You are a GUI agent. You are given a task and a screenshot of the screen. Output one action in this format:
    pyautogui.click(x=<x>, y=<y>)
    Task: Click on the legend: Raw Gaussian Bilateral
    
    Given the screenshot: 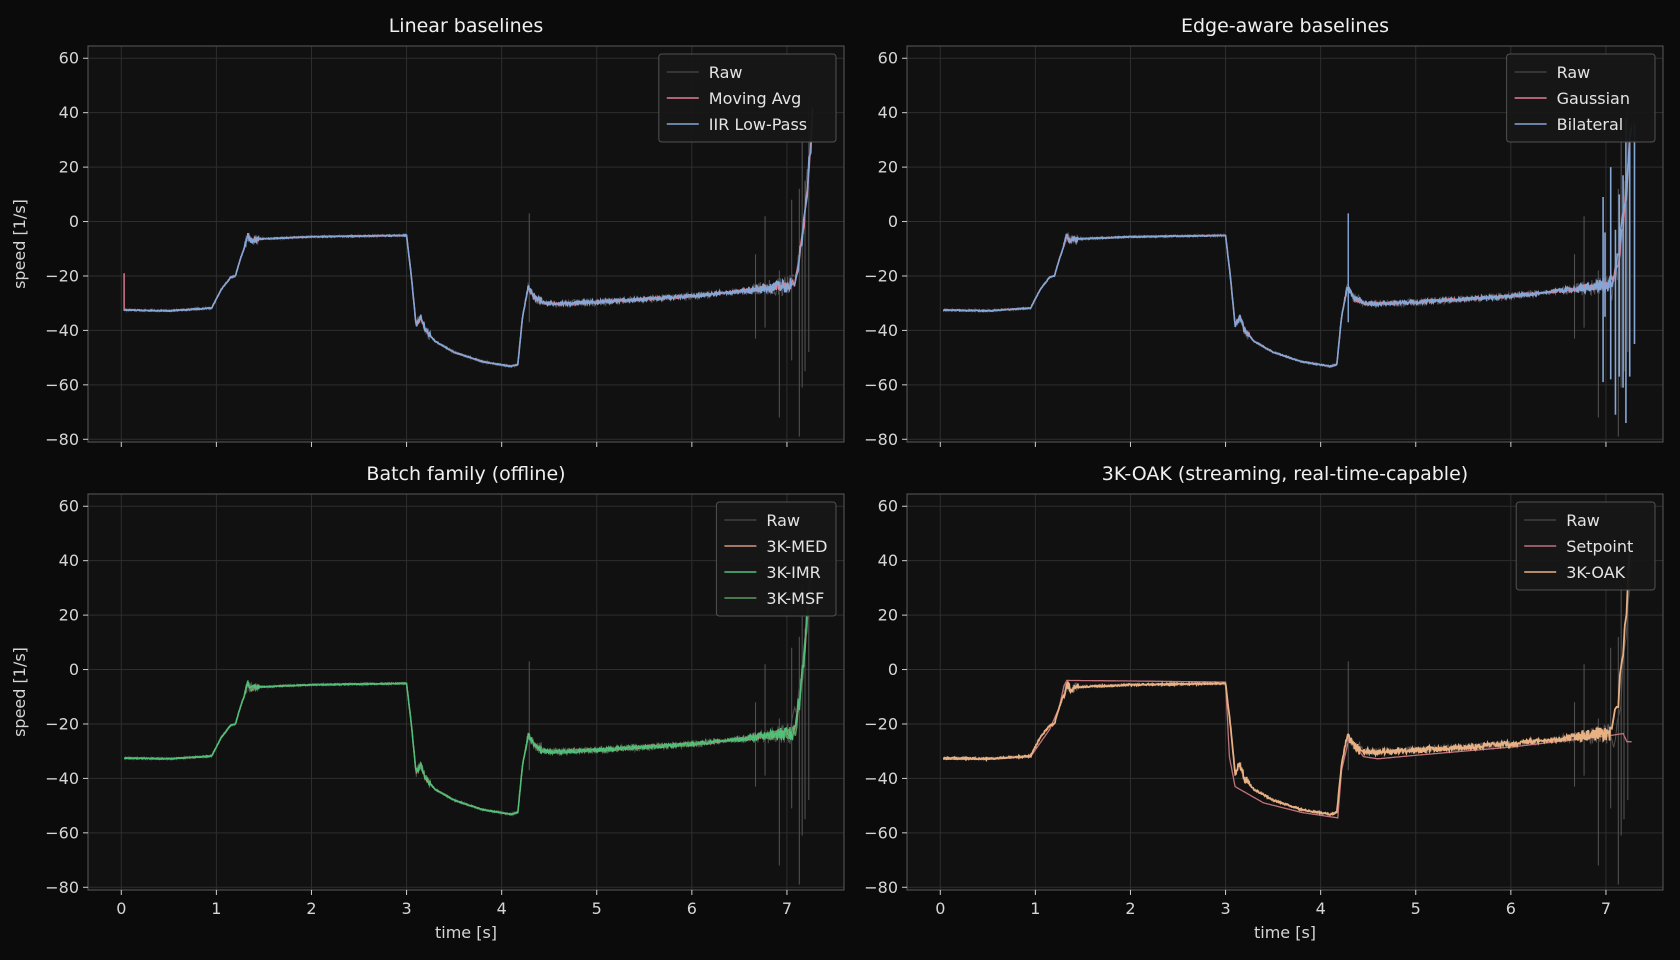 What is the action you would take?
    pyautogui.click(x=1581, y=98)
    